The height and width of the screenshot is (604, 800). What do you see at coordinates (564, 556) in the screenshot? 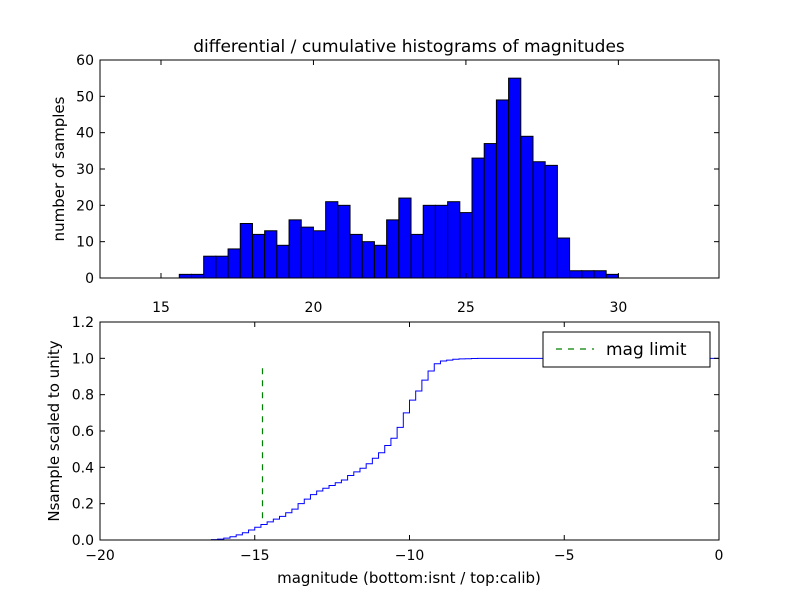
I see `cumulative-xtick-label: −5` at bounding box center [564, 556].